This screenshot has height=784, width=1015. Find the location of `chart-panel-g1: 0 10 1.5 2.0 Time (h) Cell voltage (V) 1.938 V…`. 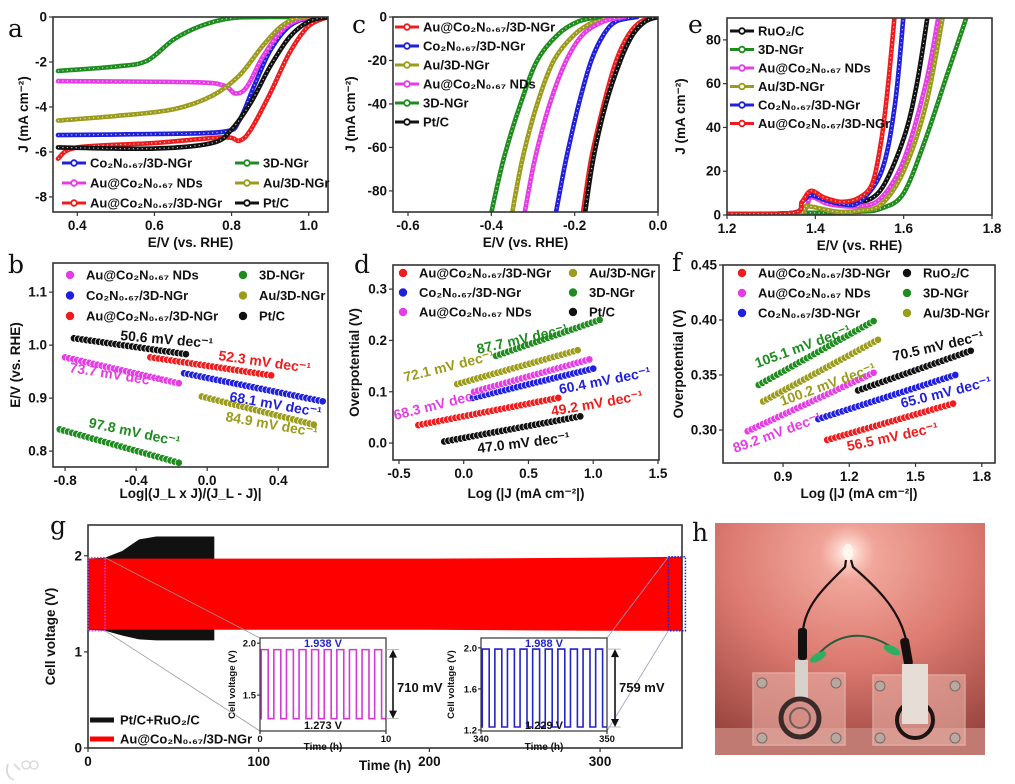

chart-panel-g1: 0 10 1.5 2.0 Time (h) Cell voltage (V) 1.938 V… is located at coordinates (335, 695).